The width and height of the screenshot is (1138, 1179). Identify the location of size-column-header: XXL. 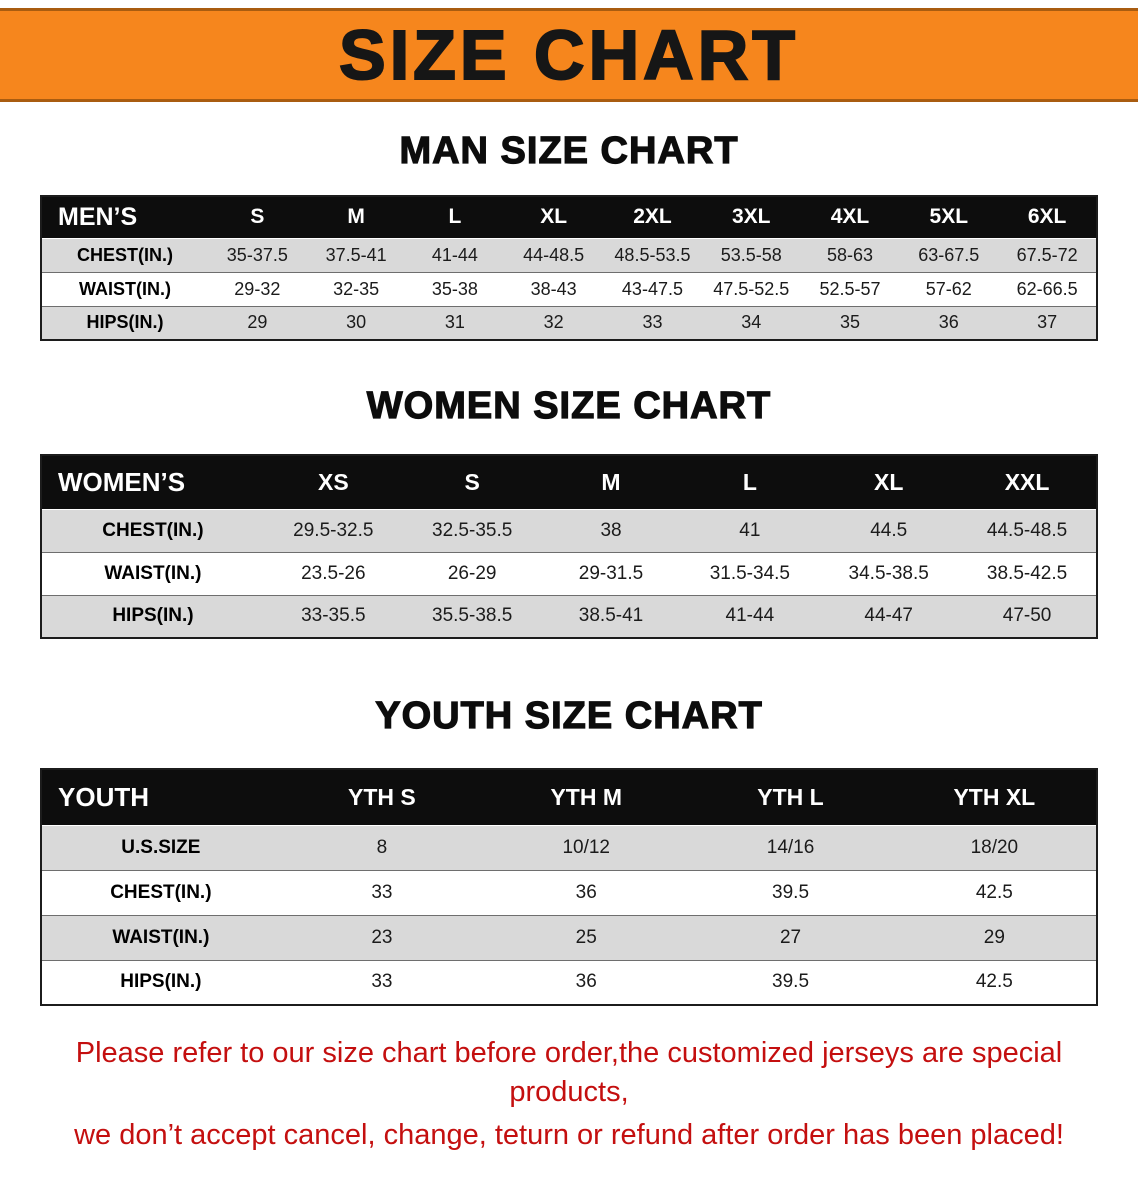
(1027, 482).